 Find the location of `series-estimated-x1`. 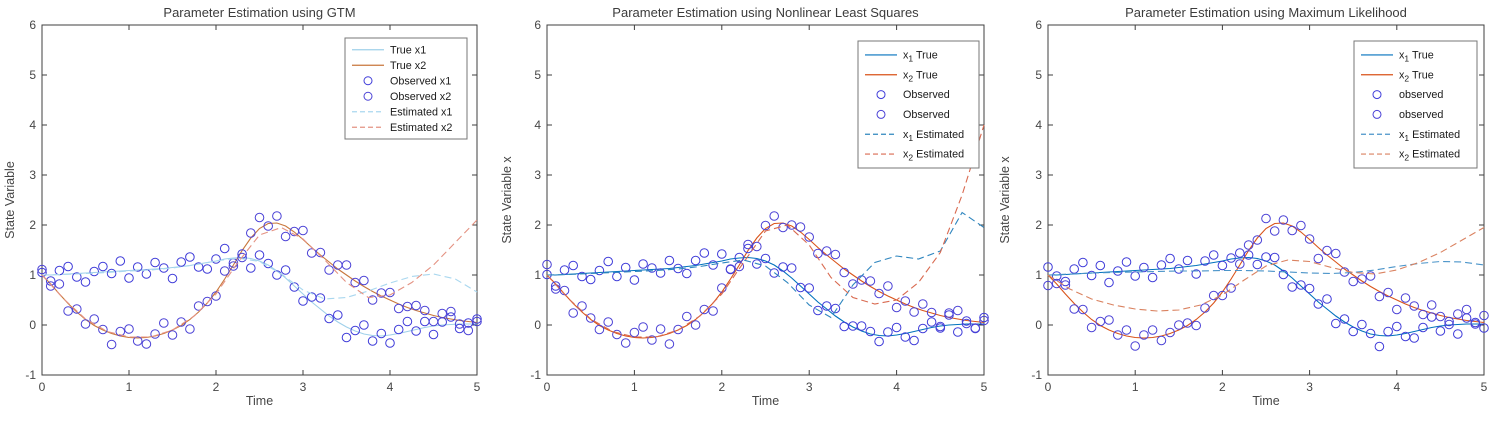

series-estimated-x1 is located at coordinates (259, 278).